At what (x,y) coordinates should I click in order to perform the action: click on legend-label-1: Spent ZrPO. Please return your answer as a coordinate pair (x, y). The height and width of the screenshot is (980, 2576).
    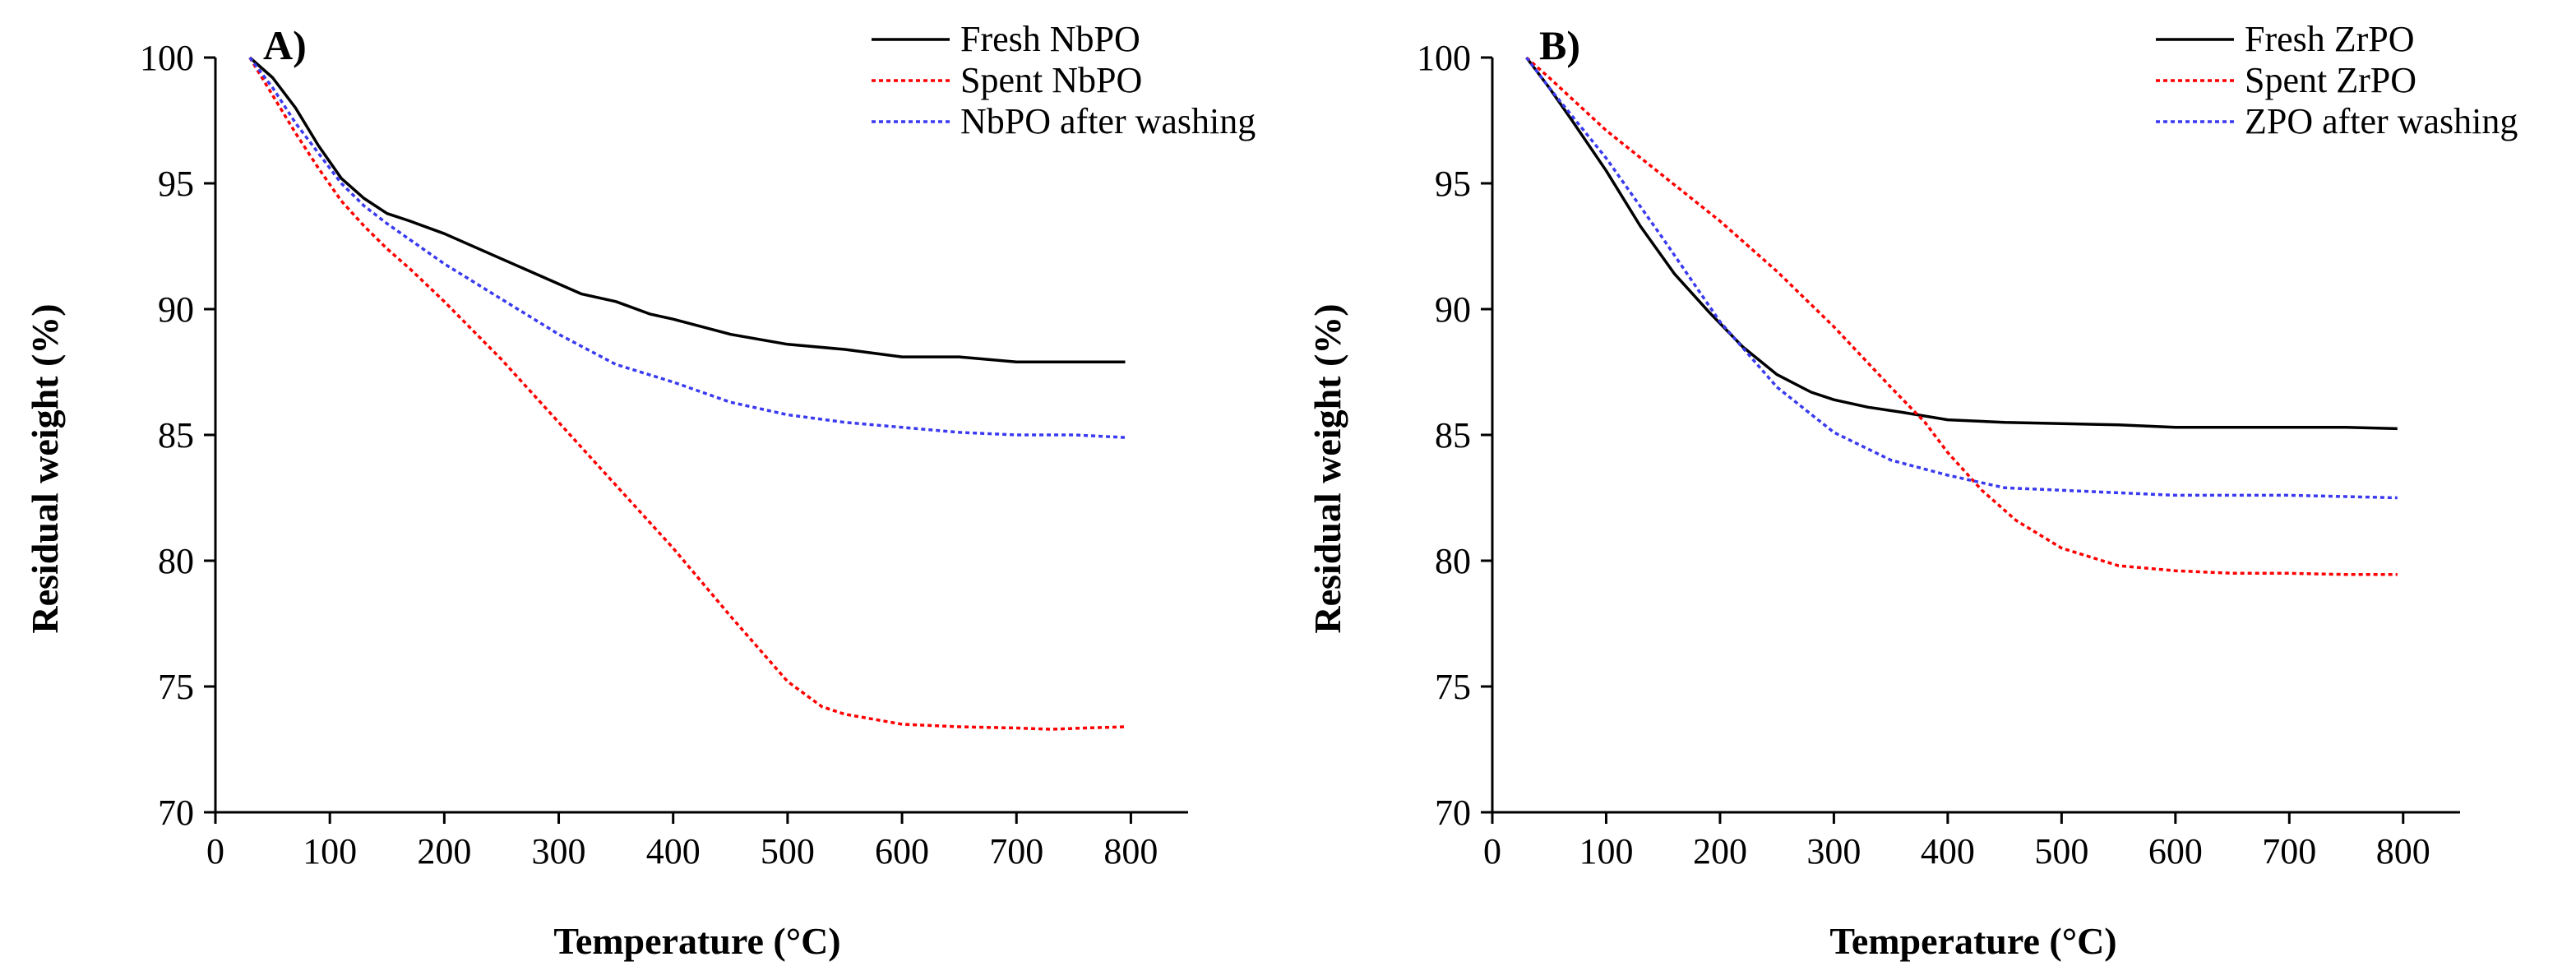
    Looking at the image, I should click on (2330, 80).